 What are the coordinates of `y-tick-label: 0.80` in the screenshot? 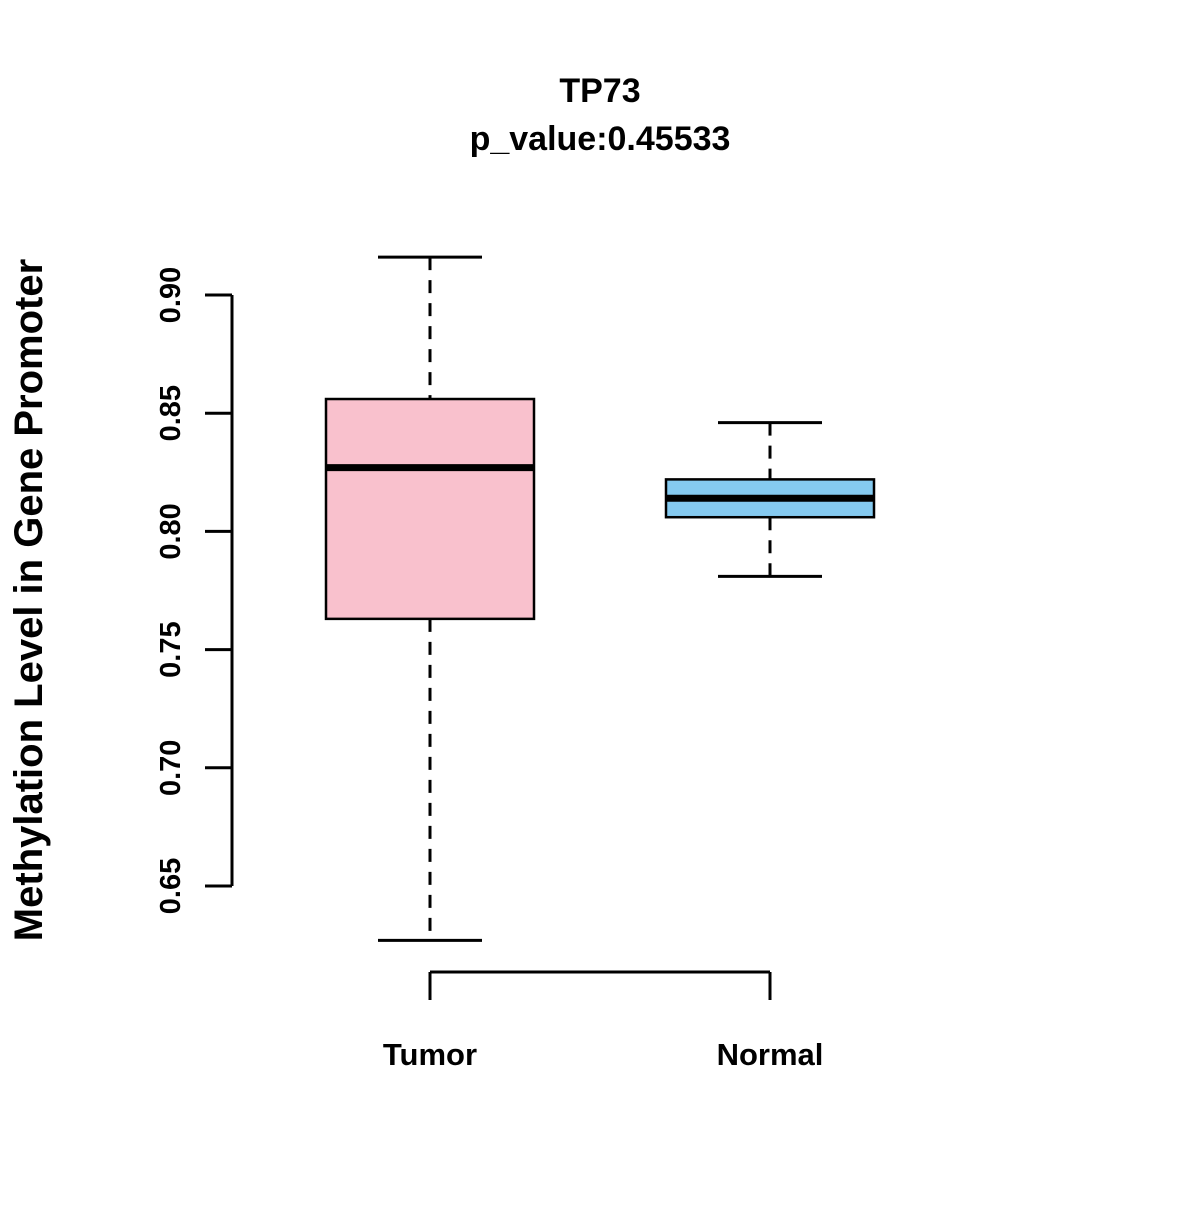 It's located at (171, 531).